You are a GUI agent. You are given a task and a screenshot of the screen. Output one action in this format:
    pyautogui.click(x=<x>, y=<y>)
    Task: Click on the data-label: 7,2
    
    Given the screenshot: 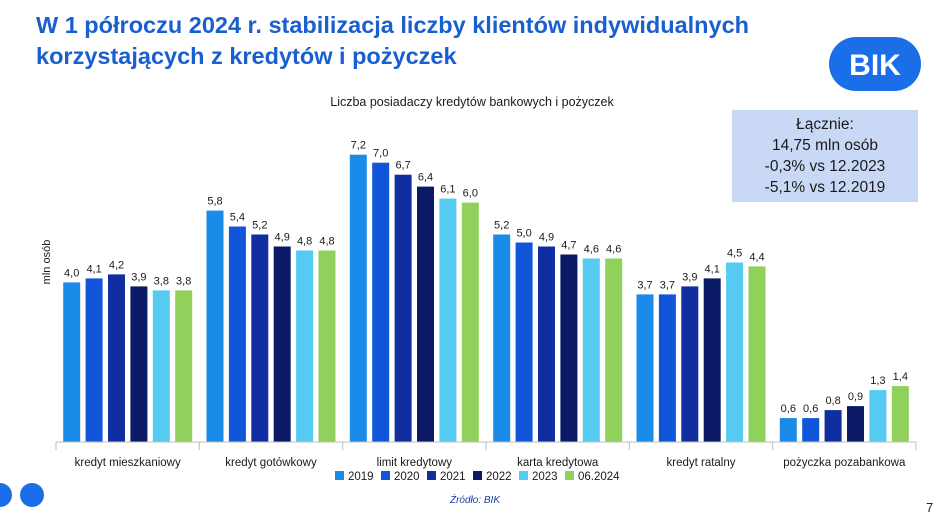 What is the action you would take?
    pyautogui.click(x=358, y=146)
    